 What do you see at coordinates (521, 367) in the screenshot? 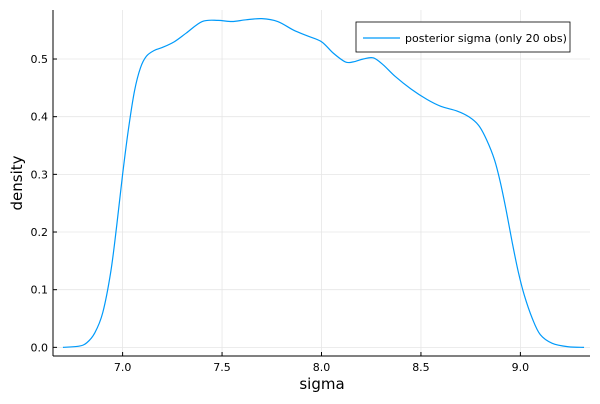
I see `x-tick-label: 9.0` at bounding box center [521, 367].